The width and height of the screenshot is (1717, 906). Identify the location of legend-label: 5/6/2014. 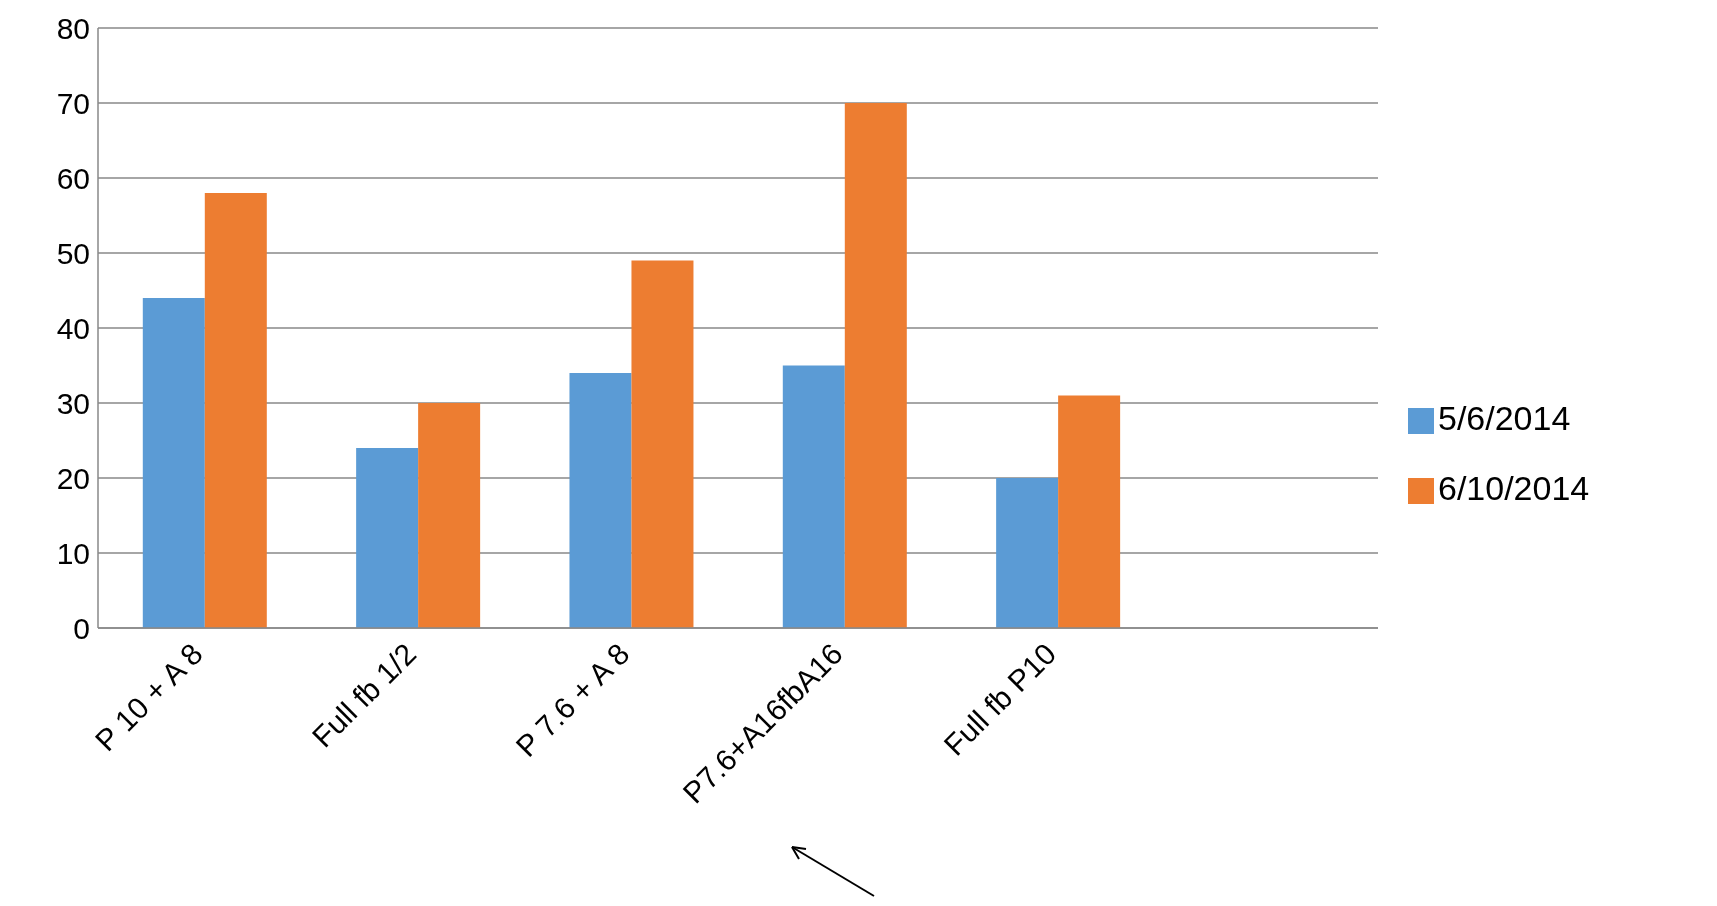
(1504, 418).